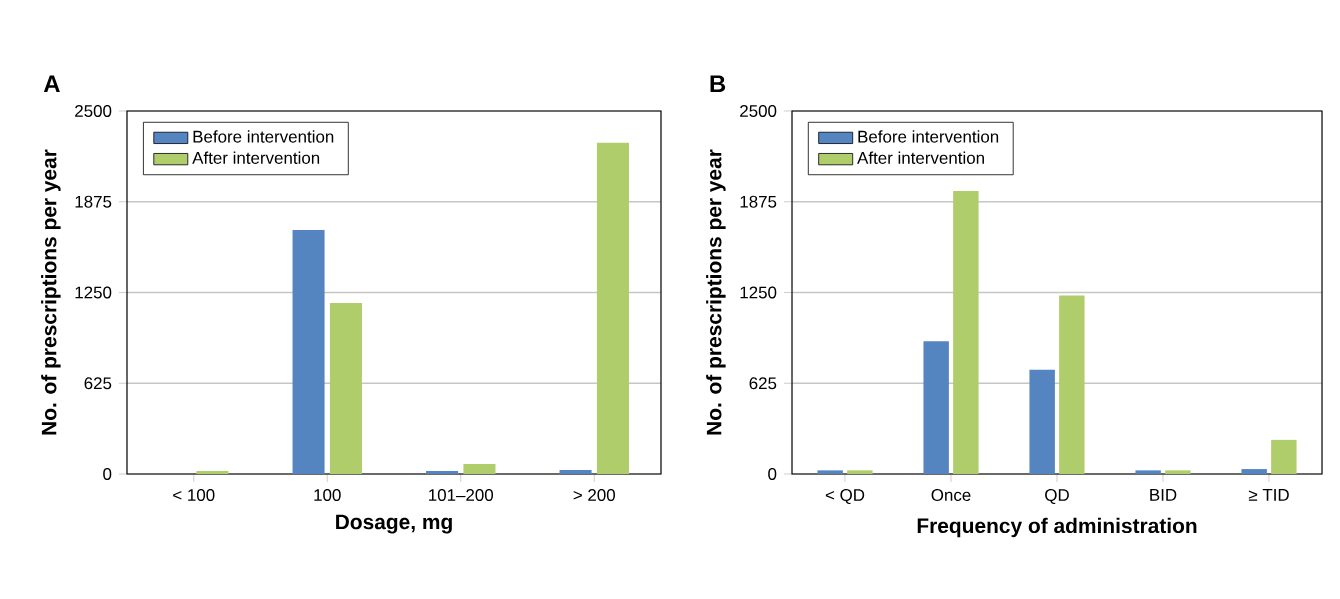 The height and width of the screenshot is (599, 1340). What do you see at coordinates (194, 495) in the screenshot?
I see `x-tick-label: < 100` at bounding box center [194, 495].